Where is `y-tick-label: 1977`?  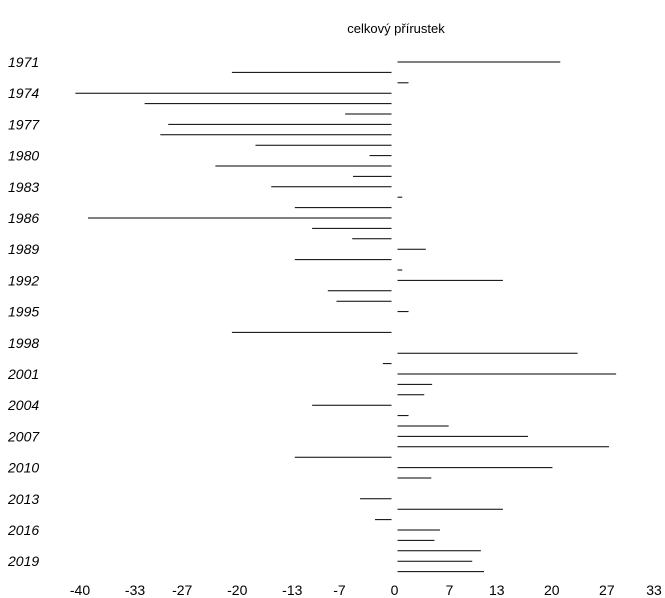
y-tick-label: 1977 is located at coordinates (24, 124).